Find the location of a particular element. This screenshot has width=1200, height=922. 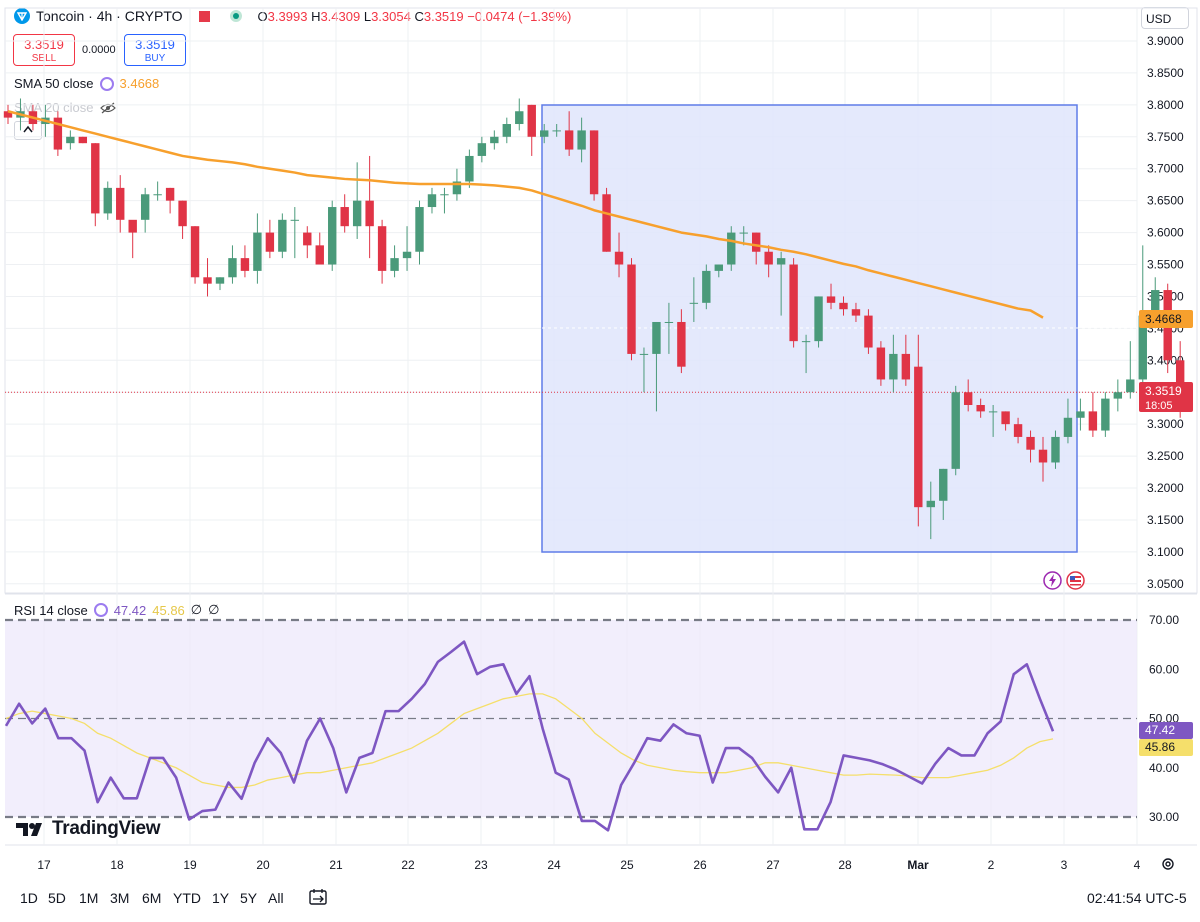

rsi-axis-label: 70.00 is located at coordinates (1164, 620).